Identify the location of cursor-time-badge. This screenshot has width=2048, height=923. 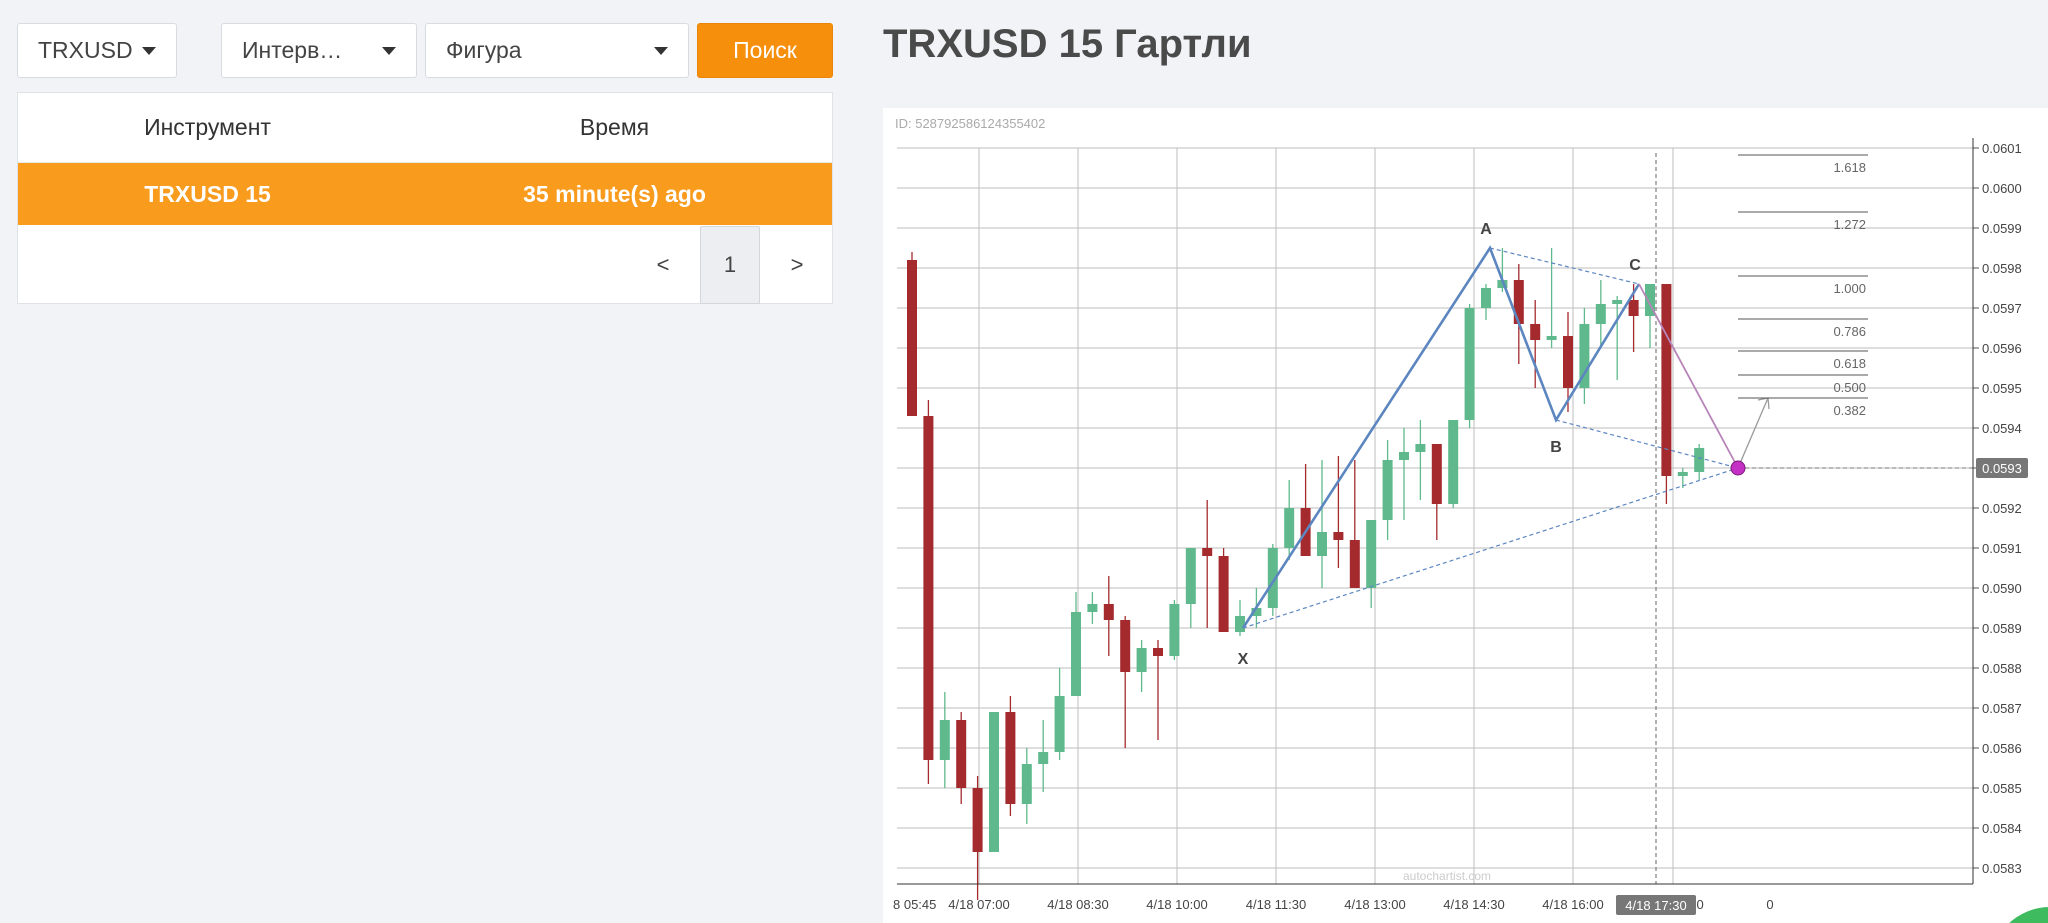
(1656, 905).